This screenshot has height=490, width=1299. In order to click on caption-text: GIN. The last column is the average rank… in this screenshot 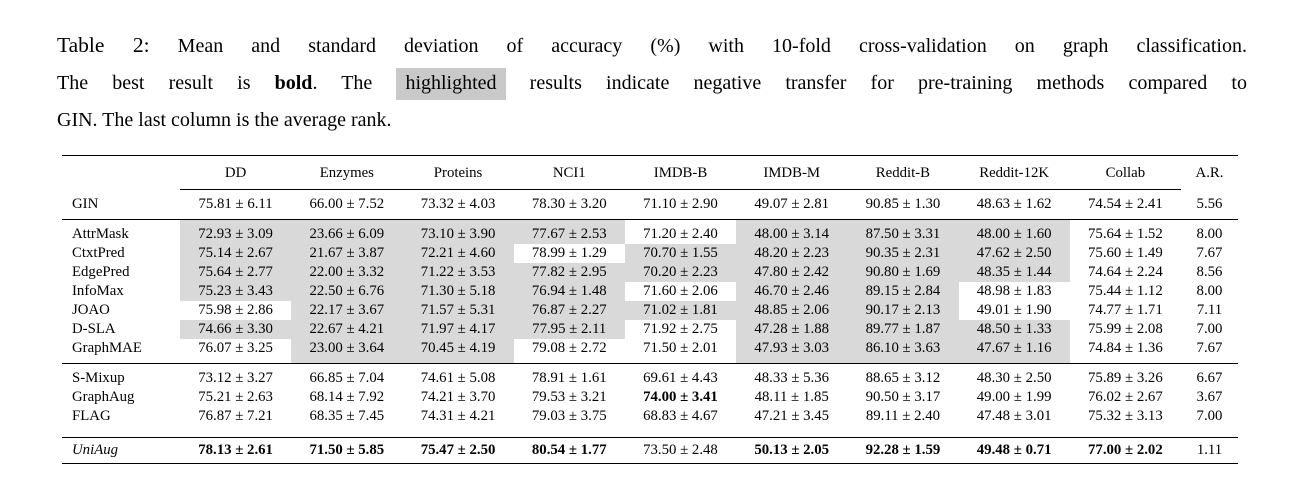, I will do `click(224, 120)`.